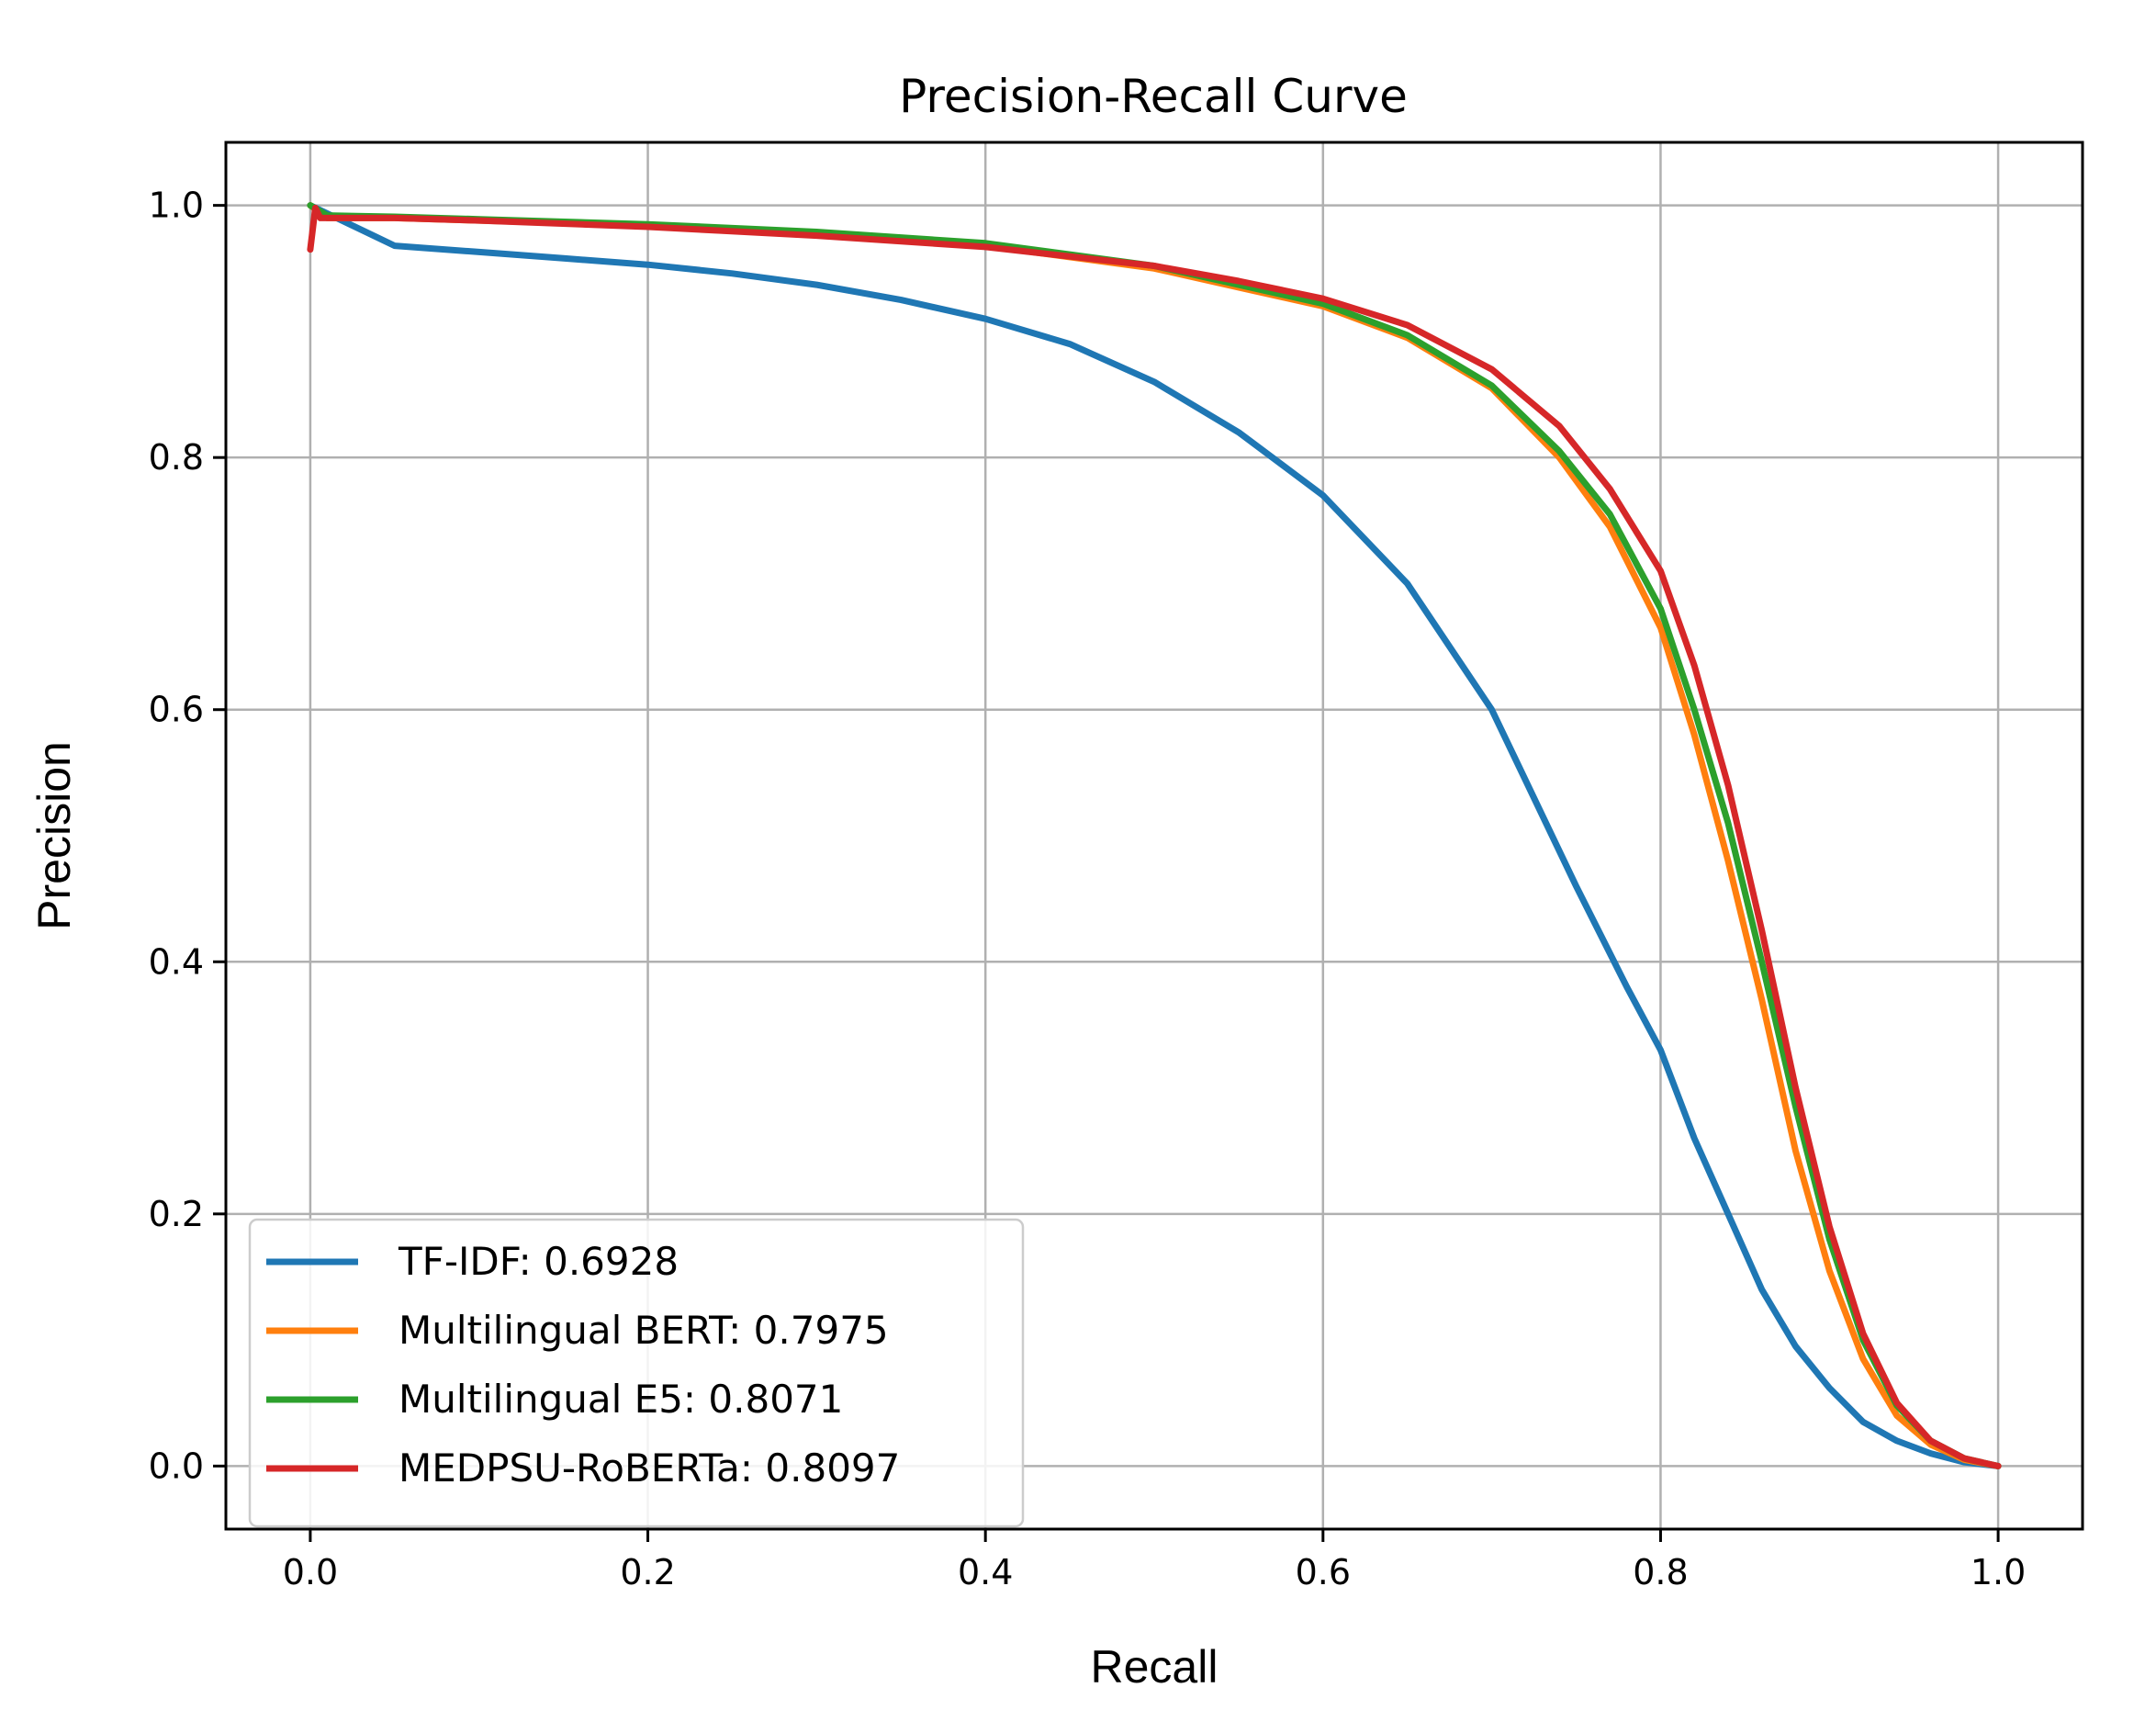  Describe the element at coordinates (644, 1330) in the screenshot. I see `legend-label-2: Multilingual BERT: 0.7975` at that location.